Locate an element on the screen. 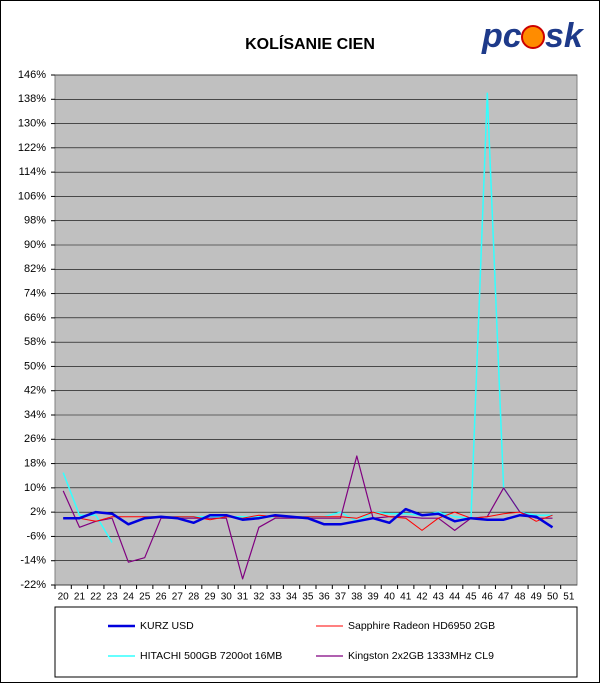  y-tick-label: 10% is located at coordinates (35, 488).